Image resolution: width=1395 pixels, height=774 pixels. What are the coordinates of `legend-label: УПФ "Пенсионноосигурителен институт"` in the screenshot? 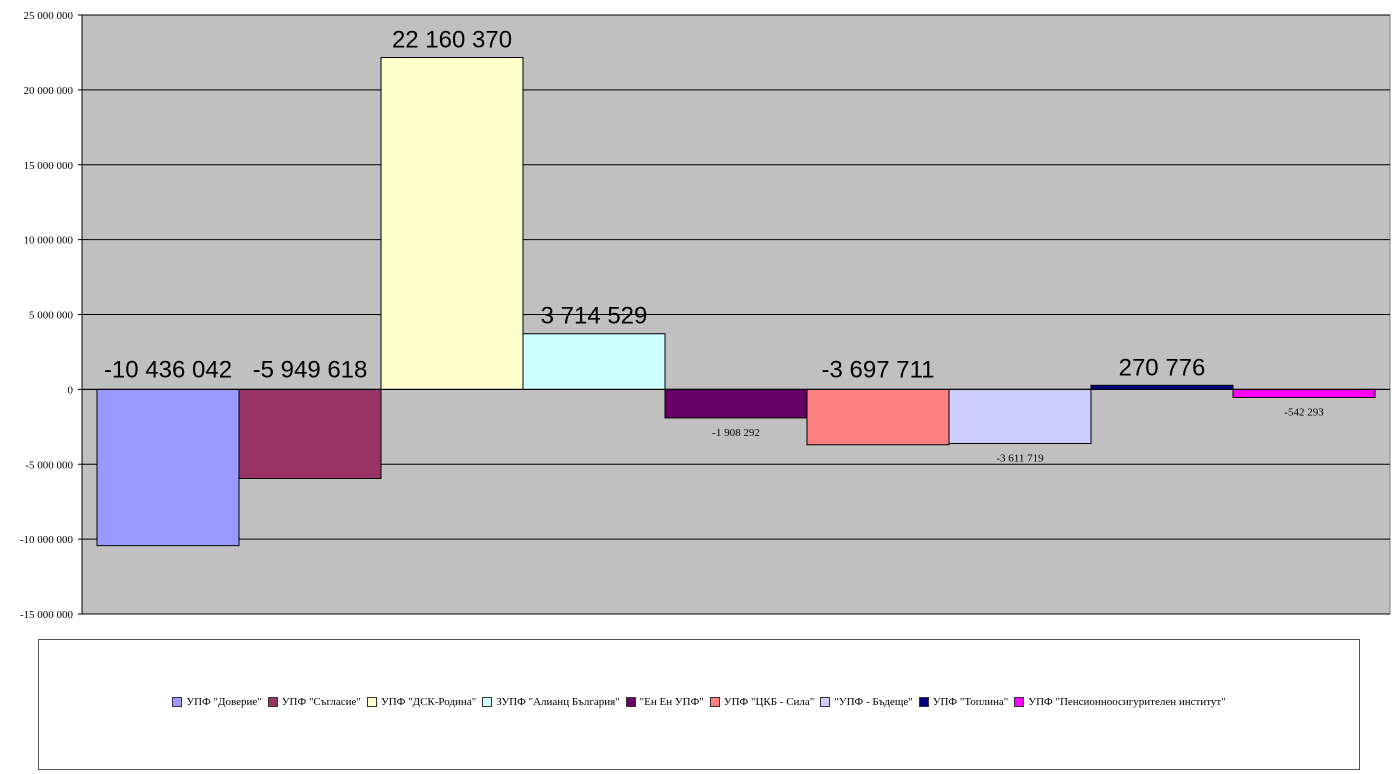 It's located at (1127, 702).